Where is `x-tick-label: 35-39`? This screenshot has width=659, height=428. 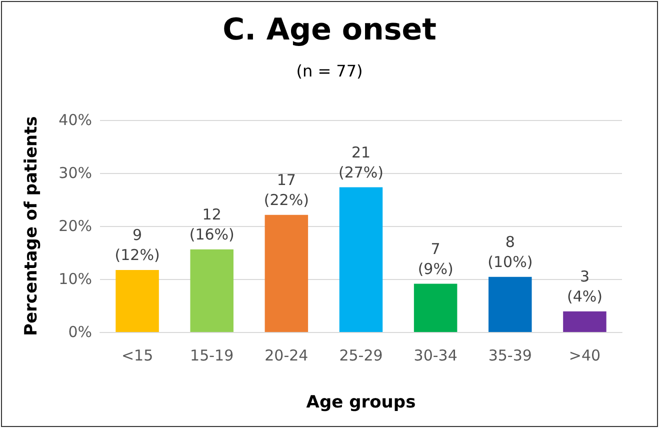 x-tick-label: 35-39 is located at coordinates (510, 355).